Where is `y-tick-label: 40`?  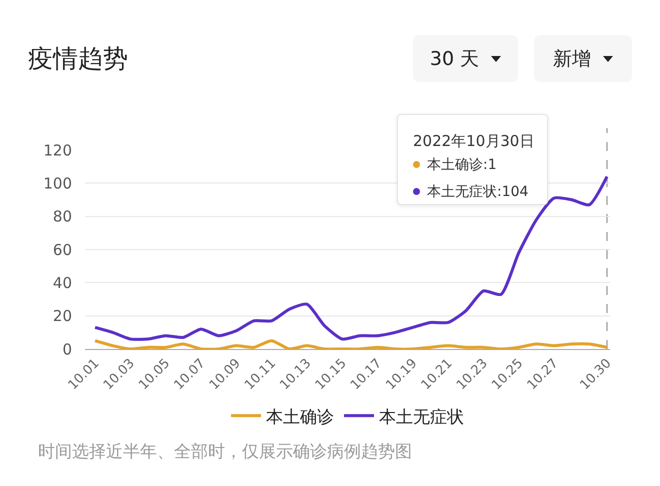 y-tick-label: 40 is located at coordinates (62, 283).